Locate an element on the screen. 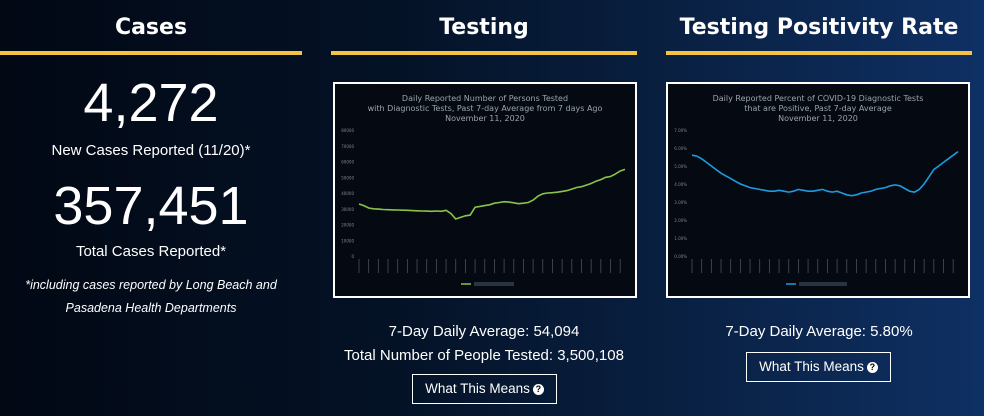 Image resolution: width=984 pixels, height=416 pixels. new-cases-value: 4,272 is located at coordinates (151, 103).